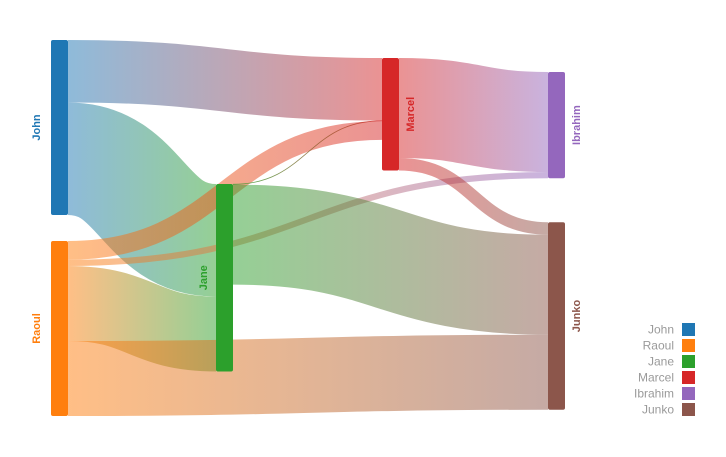  What do you see at coordinates (688, 377) in the screenshot?
I see `legend-swatch-marcel` at bounding box center [688, 377].